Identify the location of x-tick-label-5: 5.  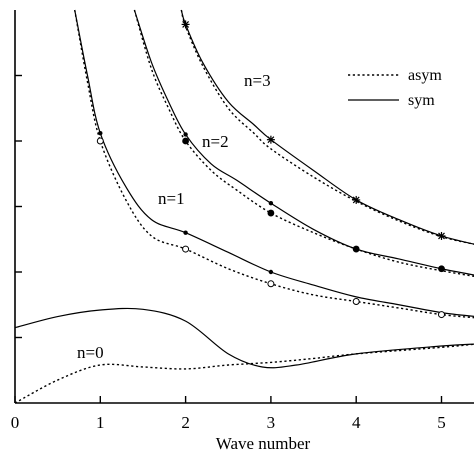
(441, 422).